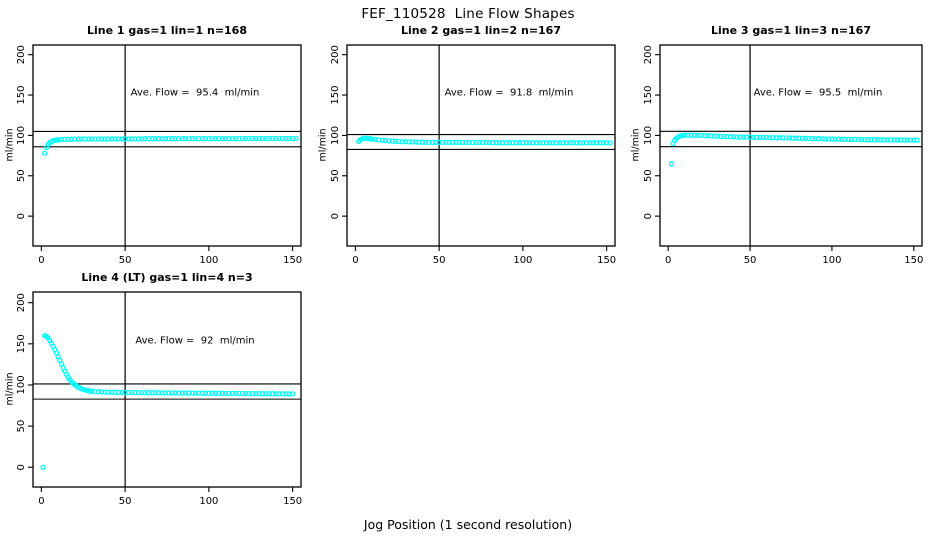 This screenshot has height=540, width=936. What do you see at coordinates (335, 54) in the screenshot?
I see `y-tick-label: 200` at bounding box center [335, 54].